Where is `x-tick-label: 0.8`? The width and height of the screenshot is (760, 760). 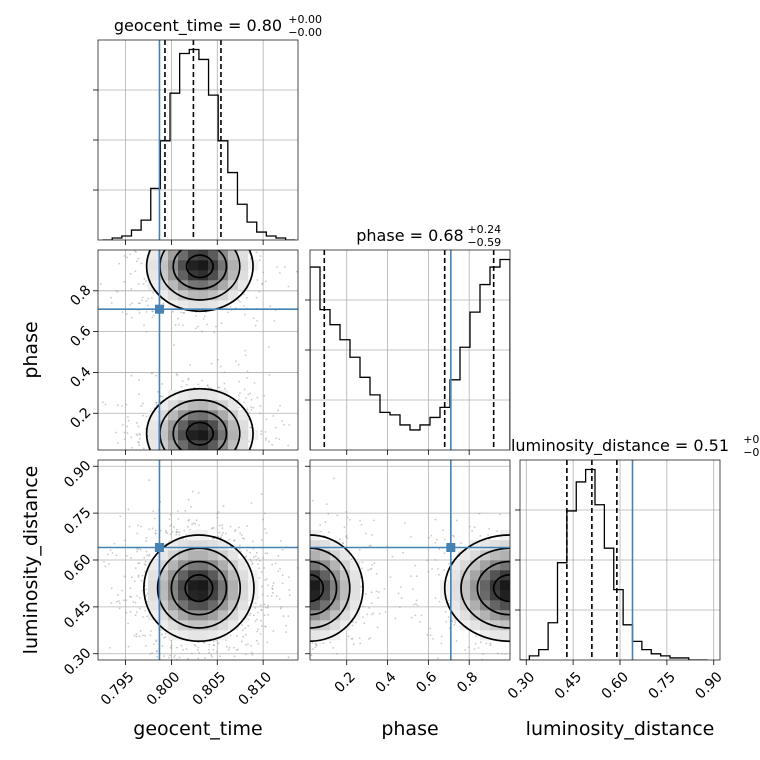
x-tick-label: 0.8 is located at coordinates (467, 682).